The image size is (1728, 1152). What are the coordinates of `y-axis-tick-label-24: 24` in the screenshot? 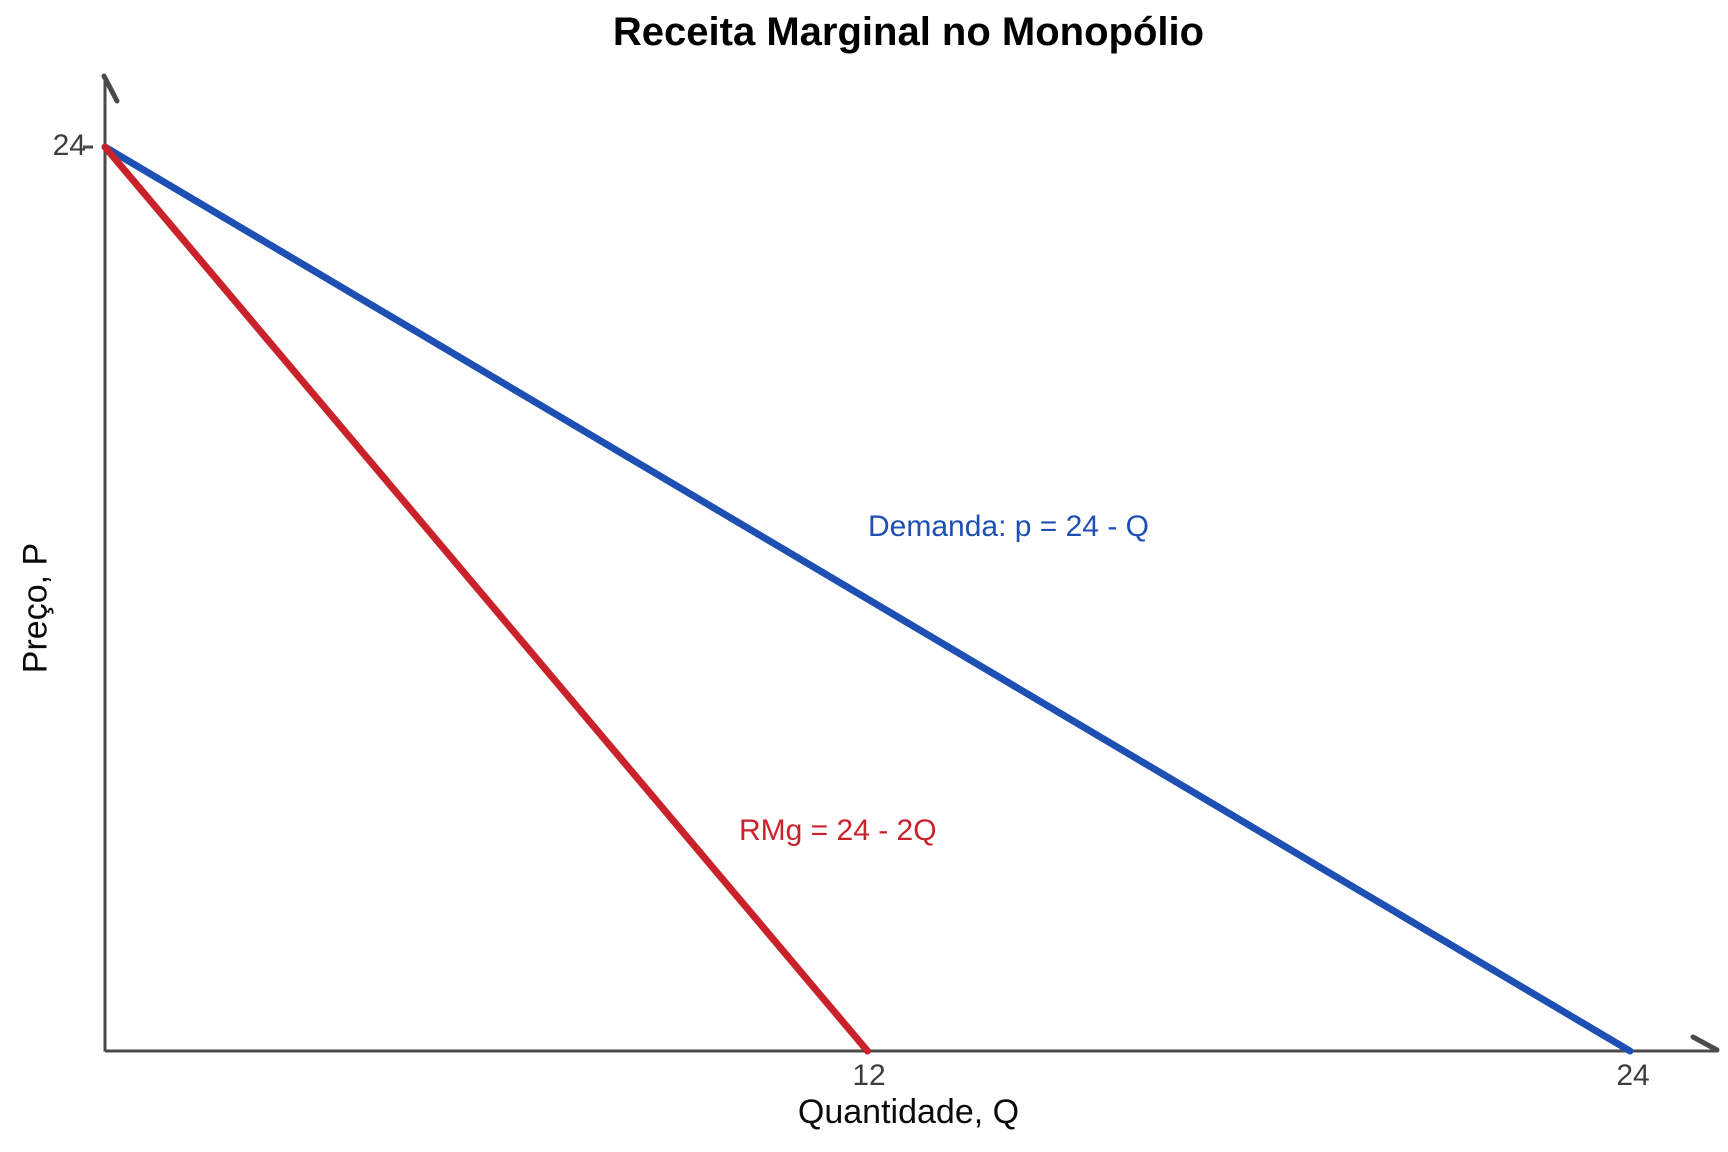 It's located at (69, 145).